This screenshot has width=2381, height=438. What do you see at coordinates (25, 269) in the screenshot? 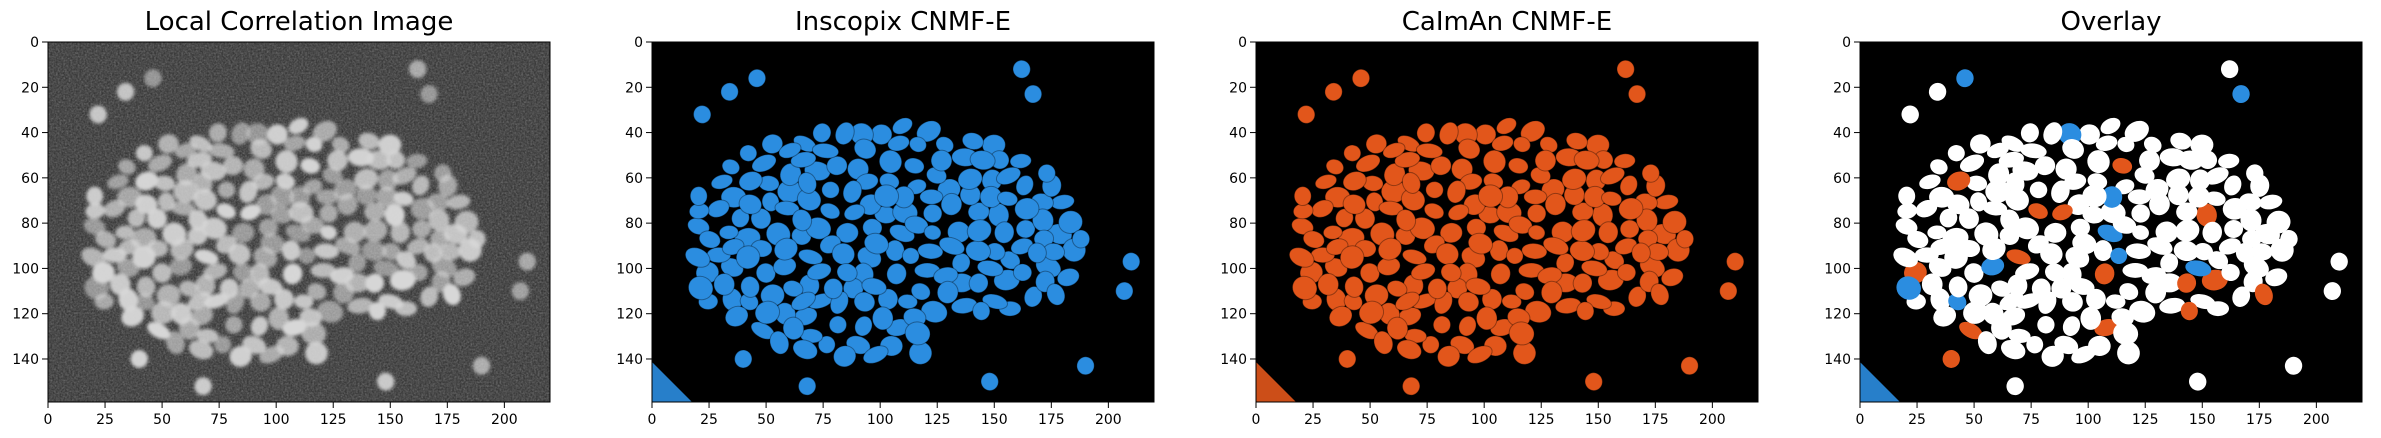
I see `y-tick-label: 100` at bounding box center [25, 269].